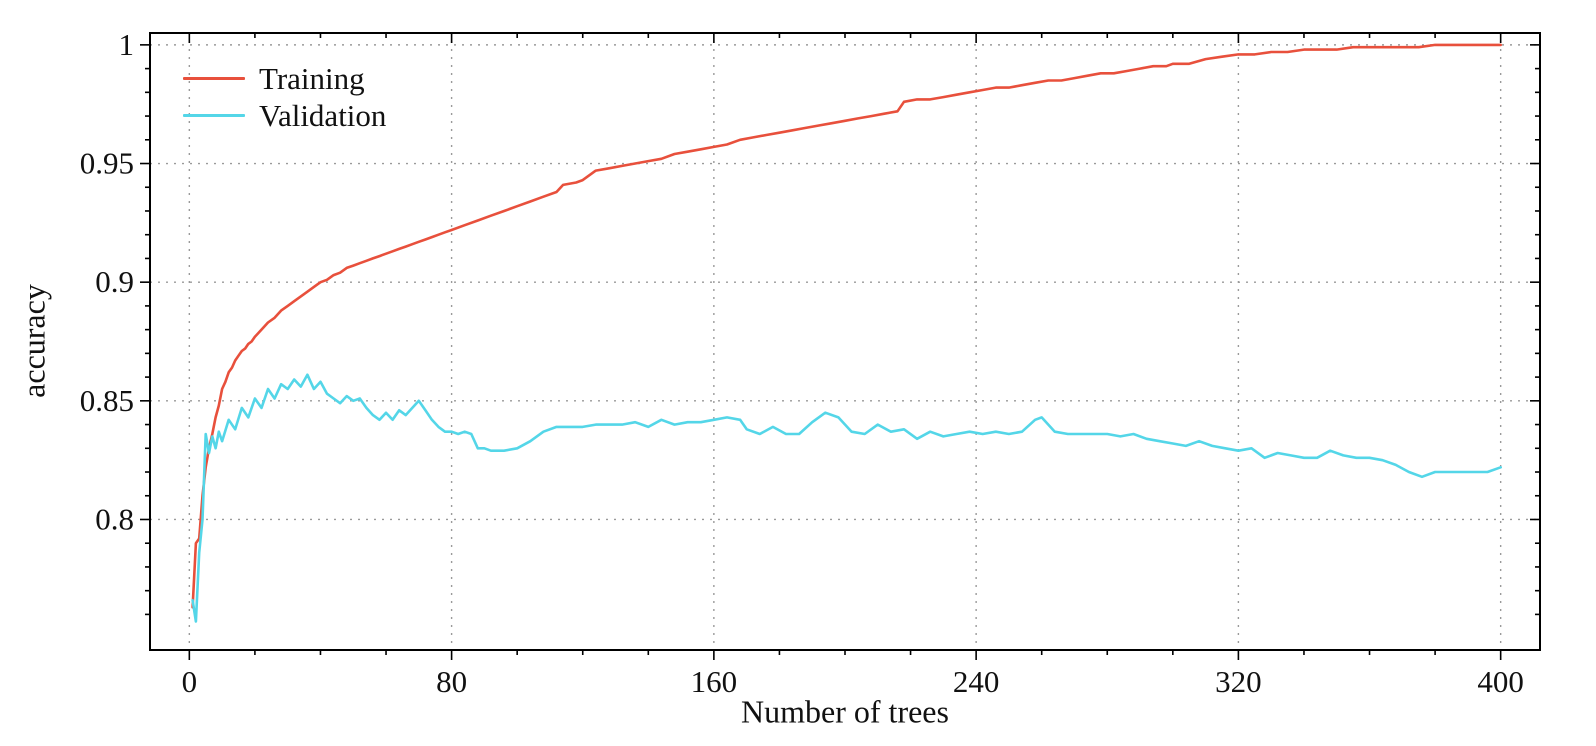 The width and height of the screenshot is (1596, 746). Describe the element at coordinates (323, 115) in the screenshot. I see `legend-label-validation: Validation` at that location.